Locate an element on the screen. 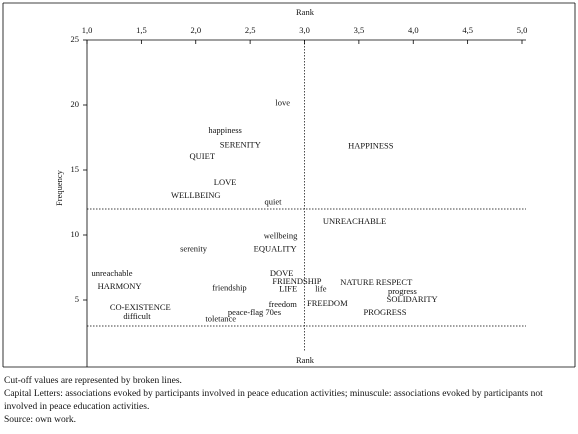  point-label: QUIET is located at coordinates (203, 156).